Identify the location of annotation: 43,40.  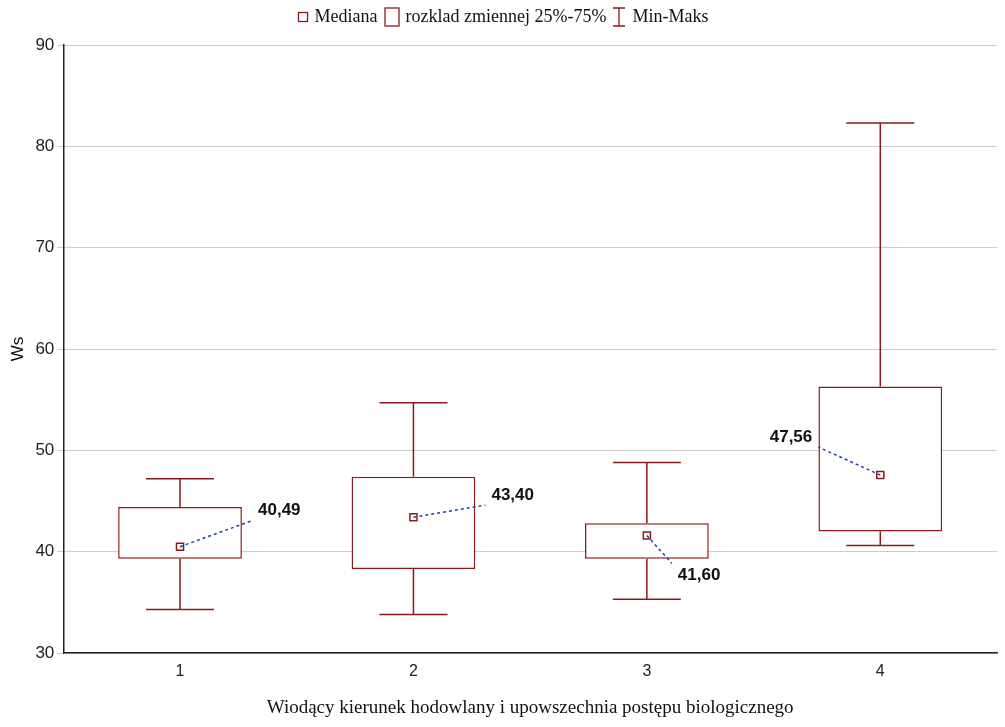
(512, 494).